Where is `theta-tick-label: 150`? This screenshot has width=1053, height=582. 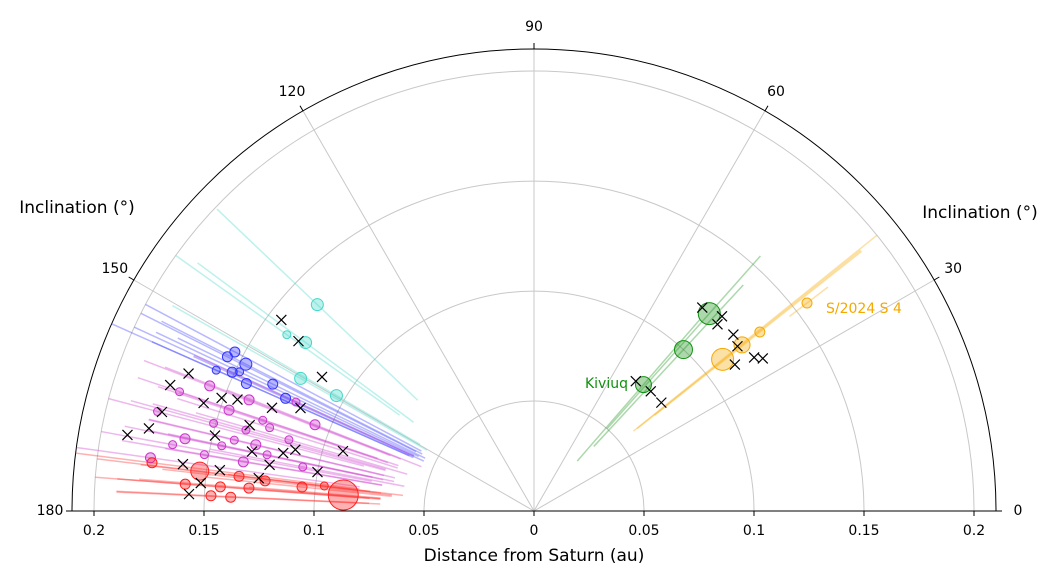
theta-tick-label: 150 is located at coordinates (114, 269).